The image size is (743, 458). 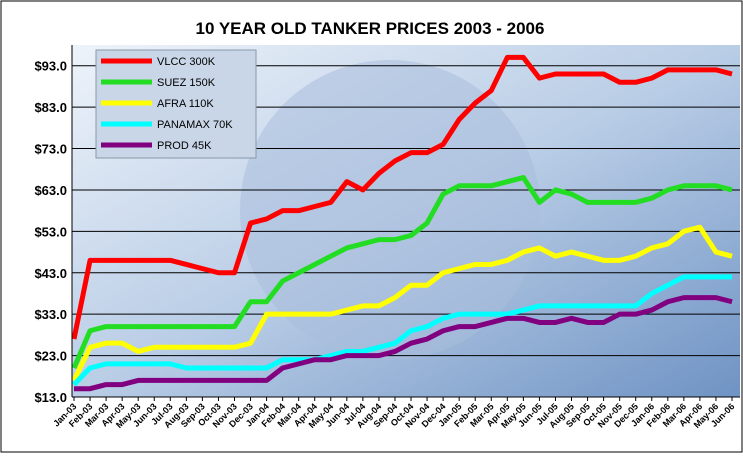 What do you see at coordinates (50, 356) in the screenshot?
I see `y-tick-label: $23.0` at bounding box center [50, 356].